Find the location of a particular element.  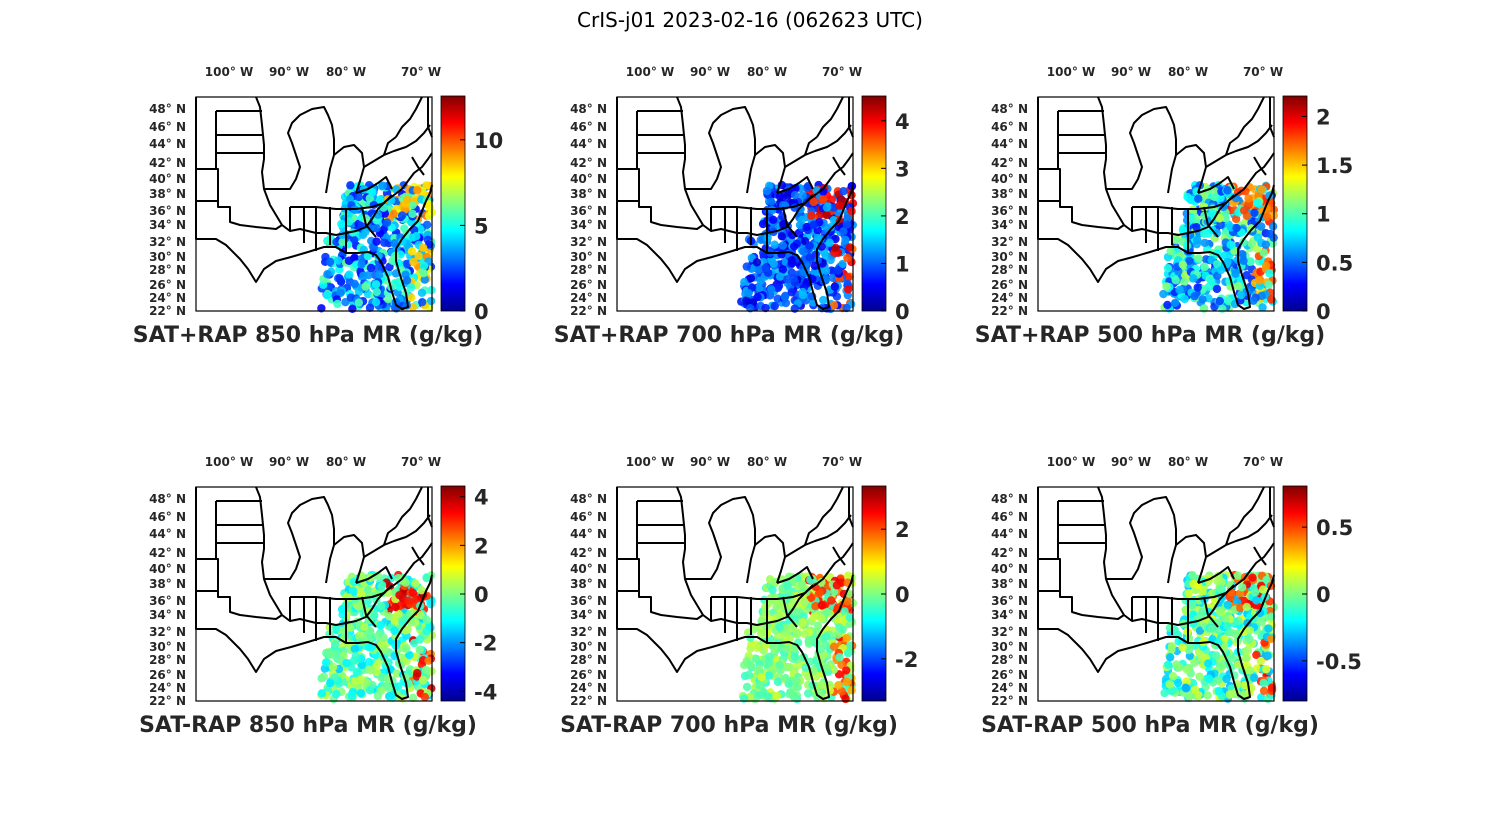

lat-tick-label: 38° N is located at coordinates (1009, 194).